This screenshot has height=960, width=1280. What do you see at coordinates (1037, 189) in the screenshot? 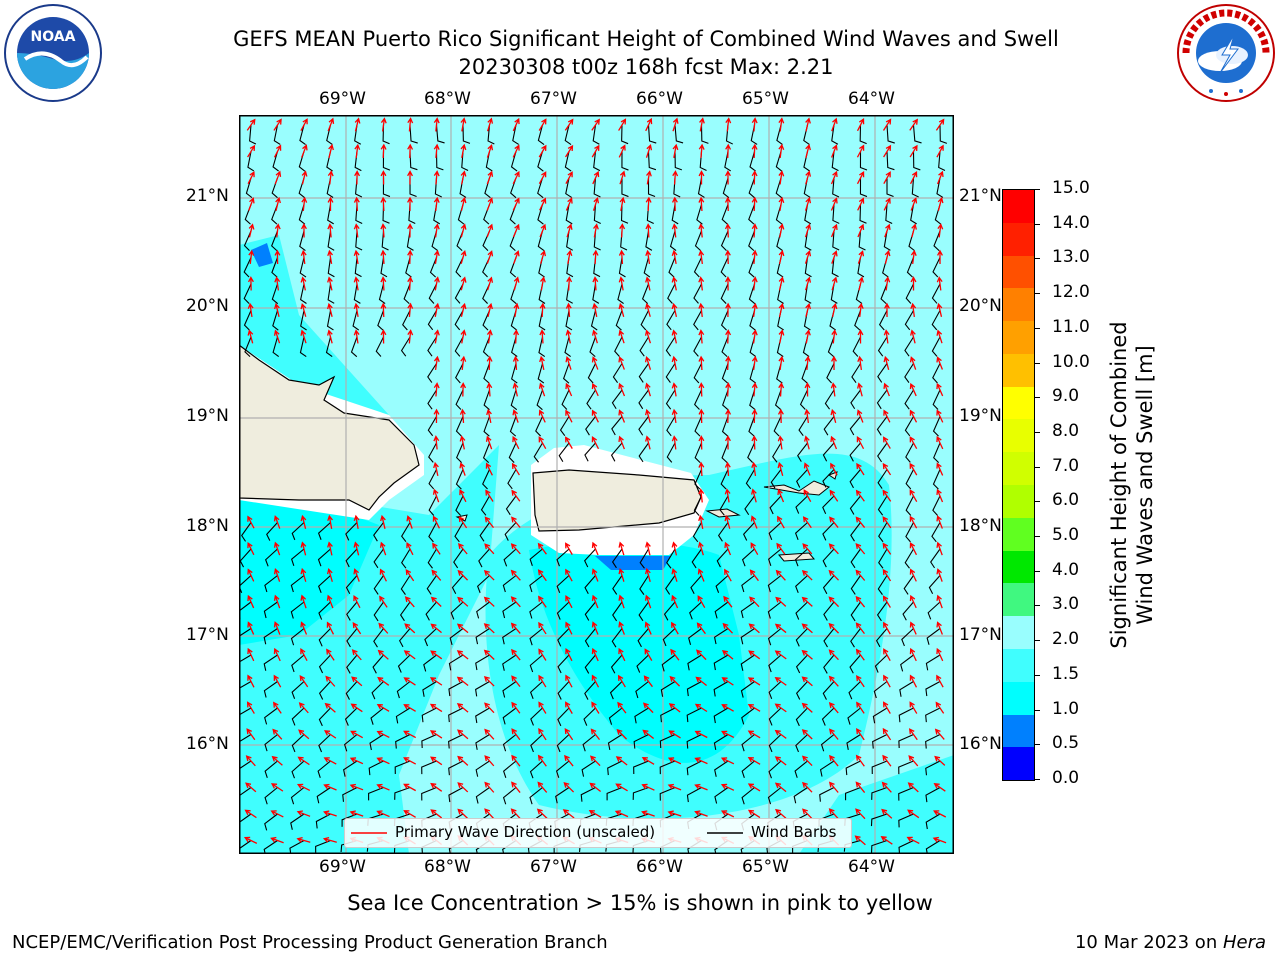
I see `colorbar-tick-mark` at bounding box center [1037, 189].